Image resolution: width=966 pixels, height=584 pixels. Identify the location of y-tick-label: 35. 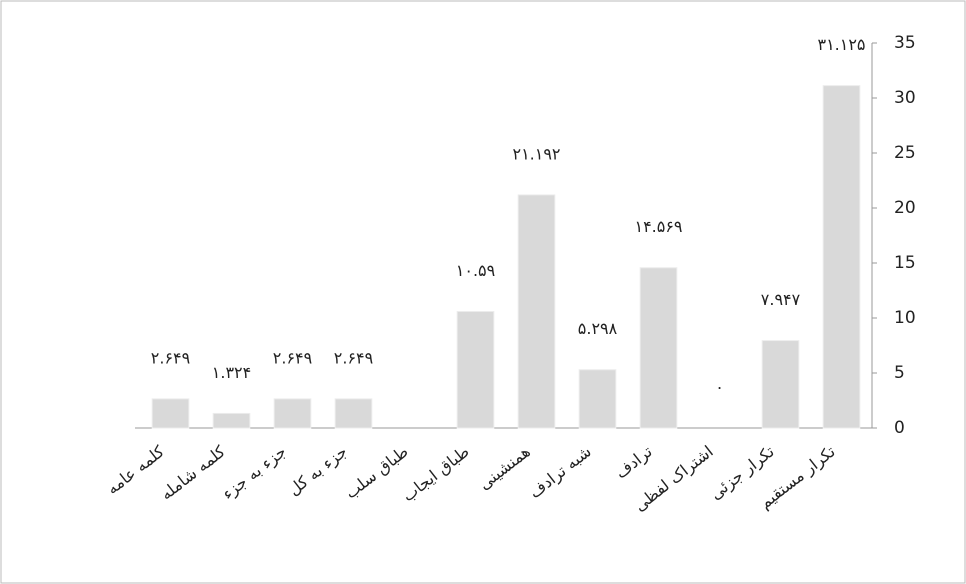
(905, 43).